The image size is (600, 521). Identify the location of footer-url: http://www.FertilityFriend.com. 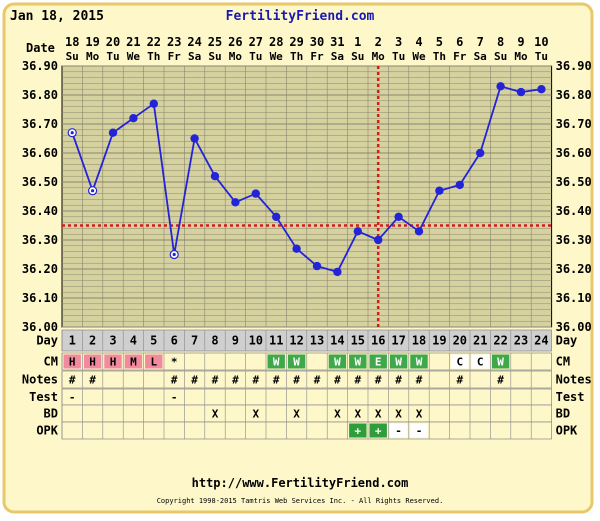
(300, 483).